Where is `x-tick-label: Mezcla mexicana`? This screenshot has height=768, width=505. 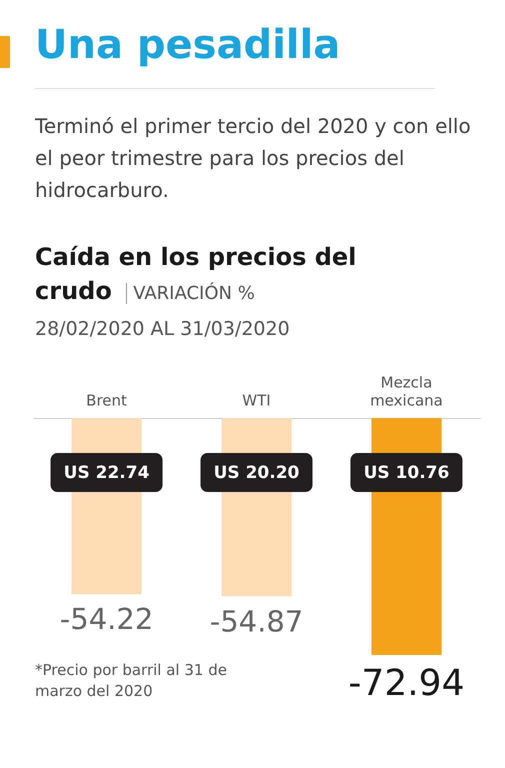 x-tick-label: Mezcla mexicana is located at coordinates (406, 392).